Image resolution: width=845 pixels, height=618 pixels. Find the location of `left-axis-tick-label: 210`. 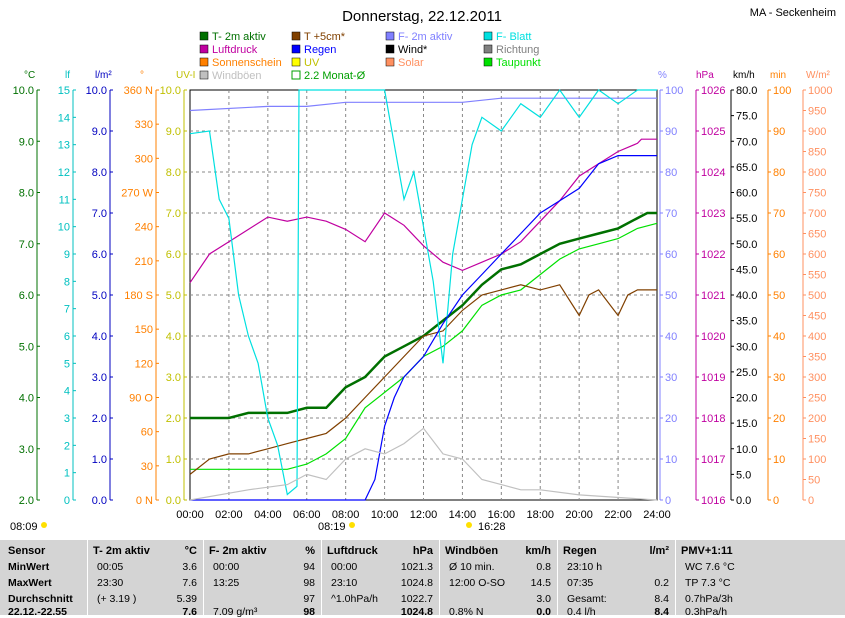

left-axis-tick-label: 210 is located at coordinates (144, 262).